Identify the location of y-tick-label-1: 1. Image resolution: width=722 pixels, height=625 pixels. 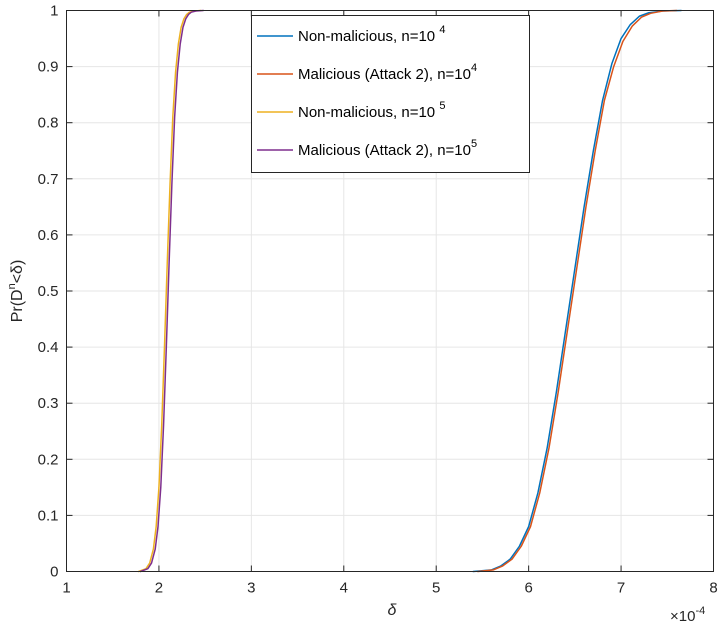
(54, 11).